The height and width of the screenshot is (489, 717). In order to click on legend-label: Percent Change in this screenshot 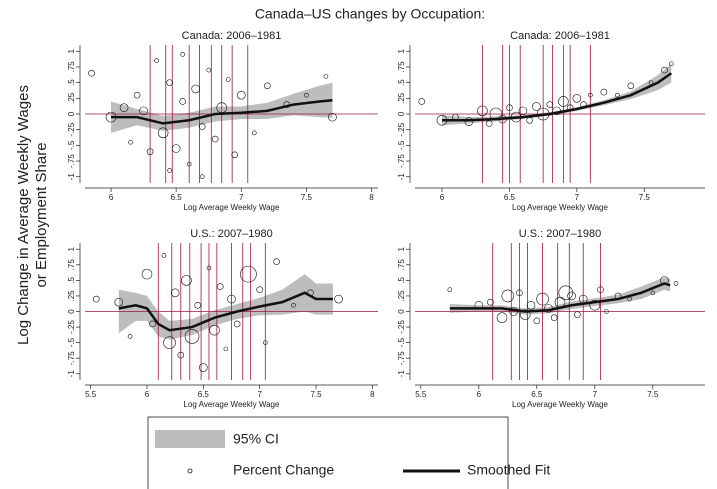, I will do `click(283, 470)`.